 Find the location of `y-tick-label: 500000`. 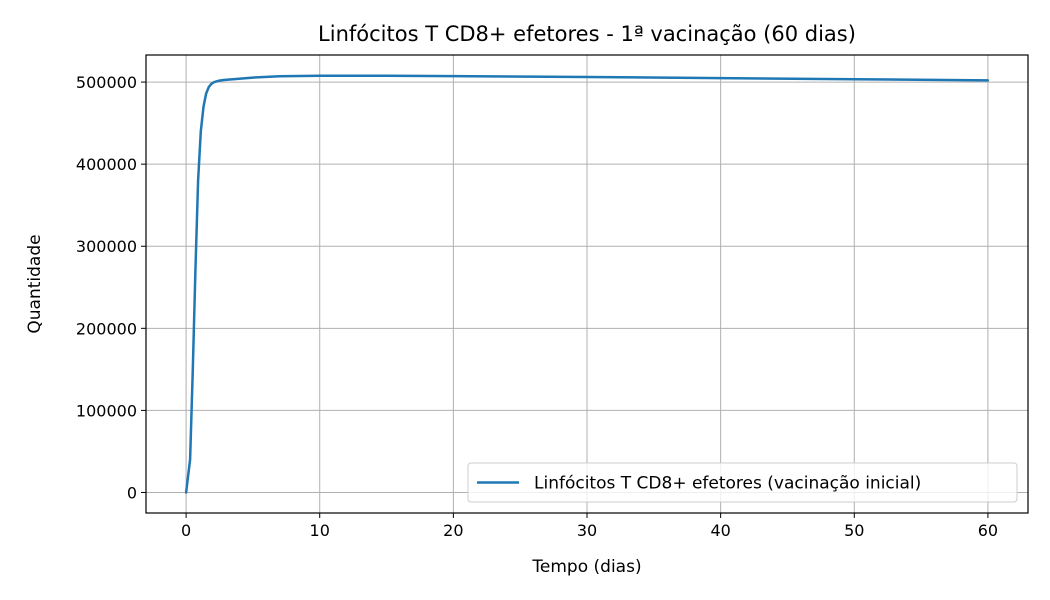

y-tick-label: 500000 is located at coordinates (106, 82).